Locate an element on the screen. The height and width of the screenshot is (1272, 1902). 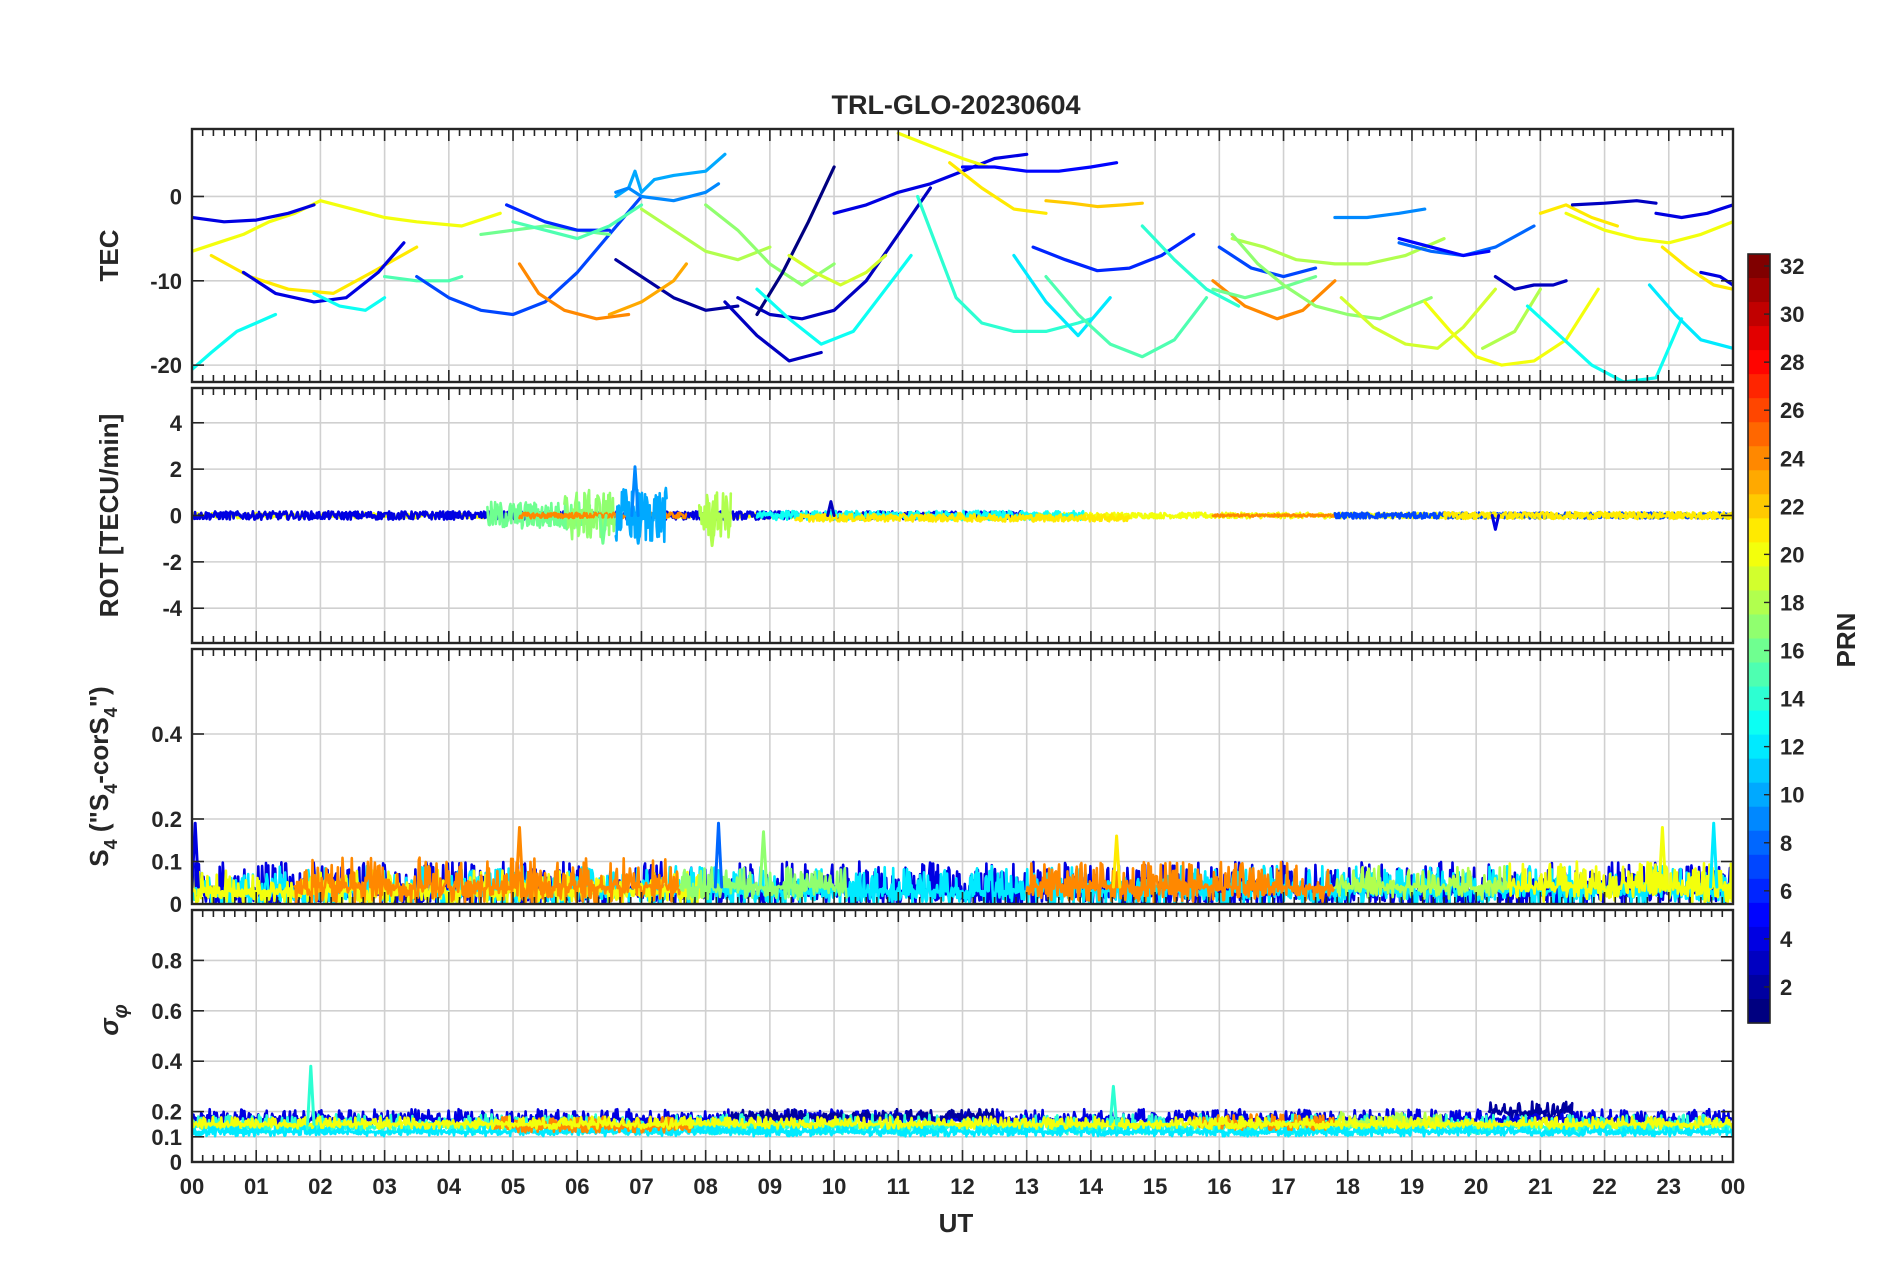
x-tick-label: 15 is located at coordinates (1155, 1186).